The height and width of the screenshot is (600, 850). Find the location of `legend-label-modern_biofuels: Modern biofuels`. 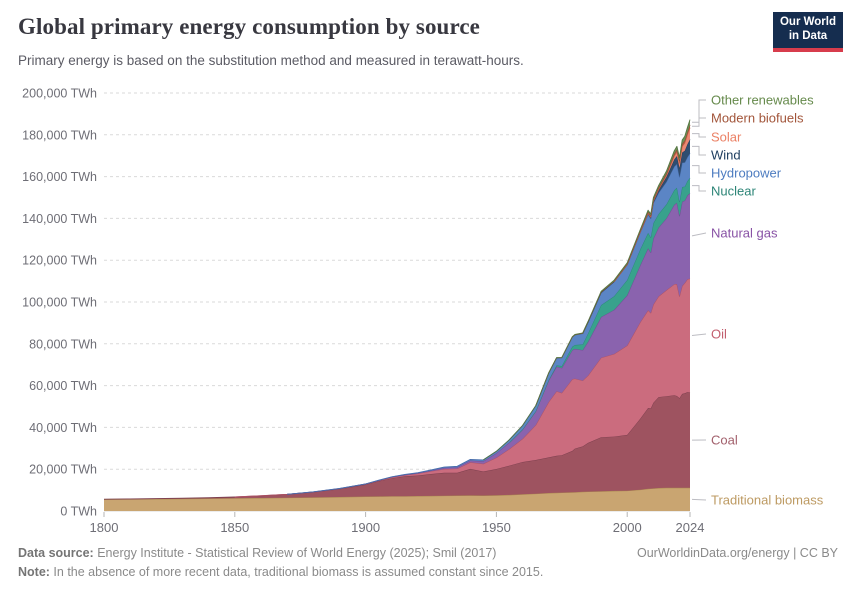

legend-label-modern_biofuels: Modern biofuels is located at coordinates (757, 118).